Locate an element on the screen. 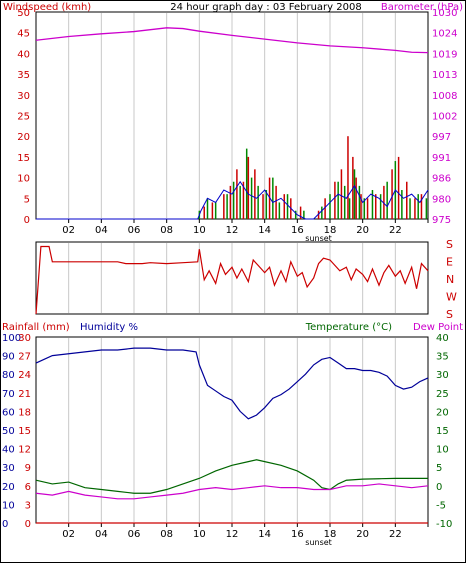 This screenshot has width=466, height=563. baro-line is located at coordinates (232, 40).